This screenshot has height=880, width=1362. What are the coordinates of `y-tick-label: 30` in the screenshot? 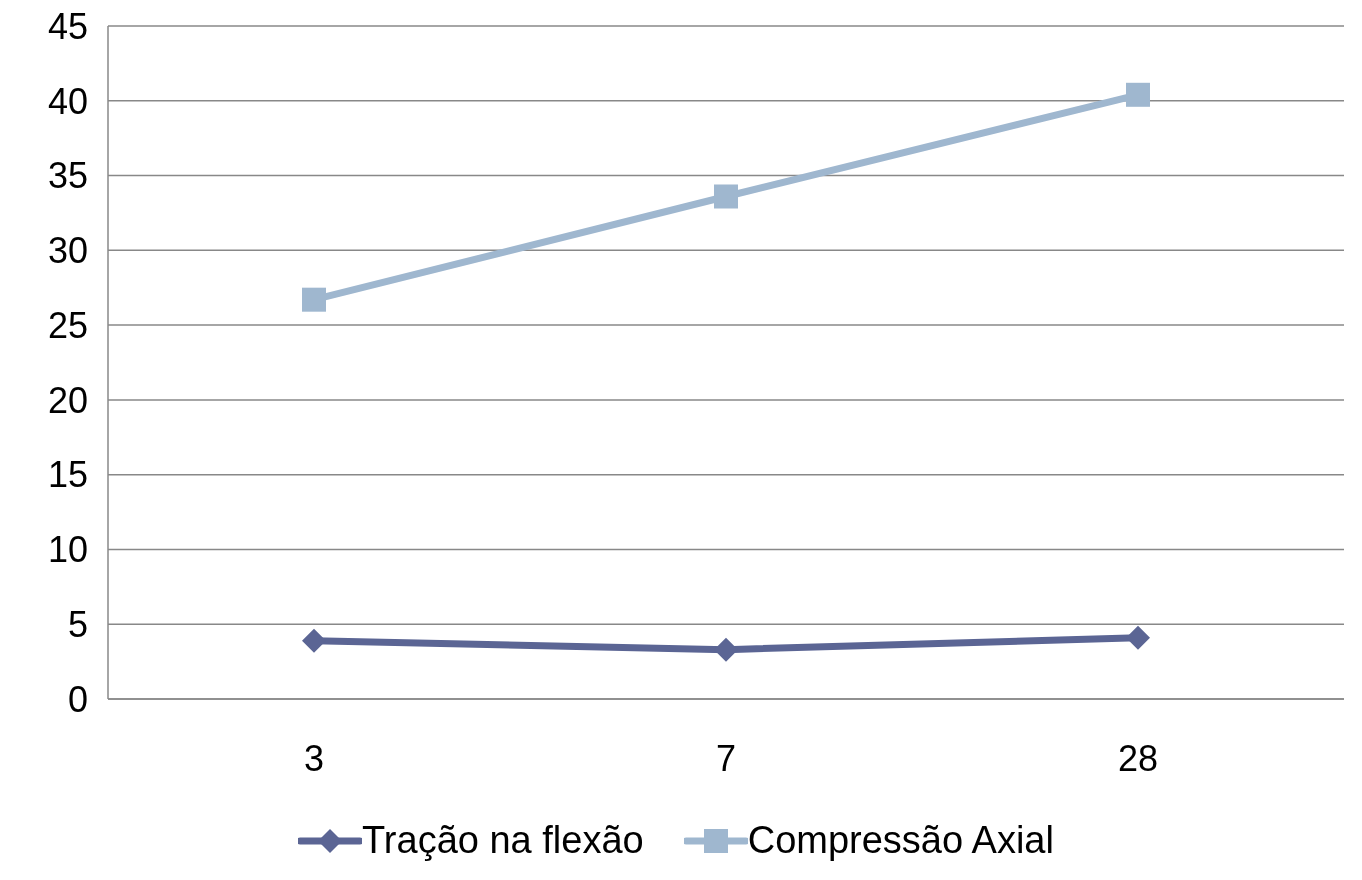 It's located at (67, 251).